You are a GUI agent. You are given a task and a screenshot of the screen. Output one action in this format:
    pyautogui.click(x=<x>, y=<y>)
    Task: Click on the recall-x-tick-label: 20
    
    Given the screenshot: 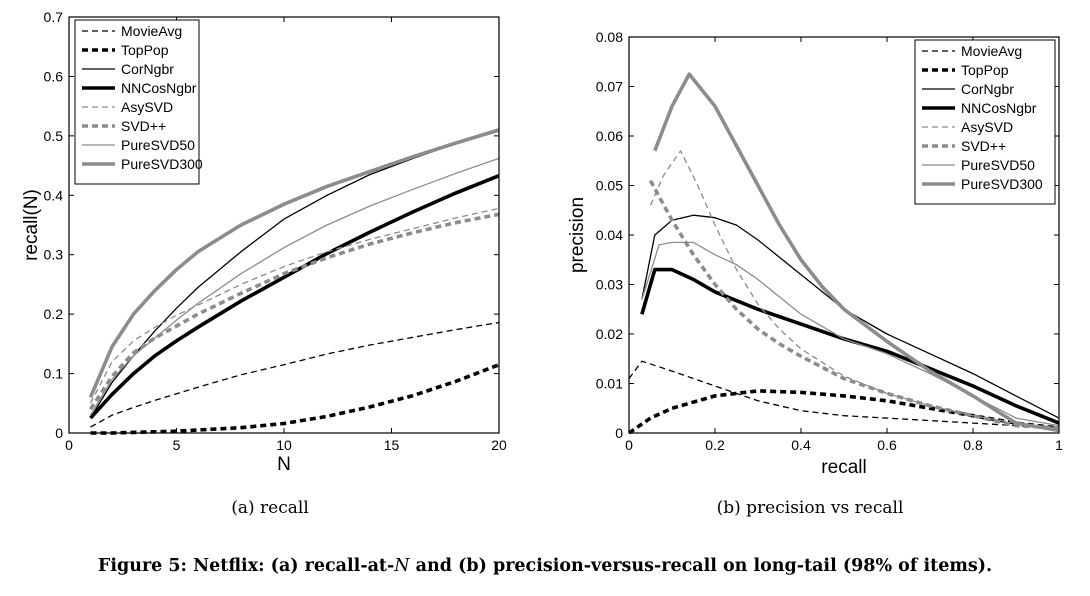 What is the action you would take?
    pyautogui.click(x=499, y=445)
    